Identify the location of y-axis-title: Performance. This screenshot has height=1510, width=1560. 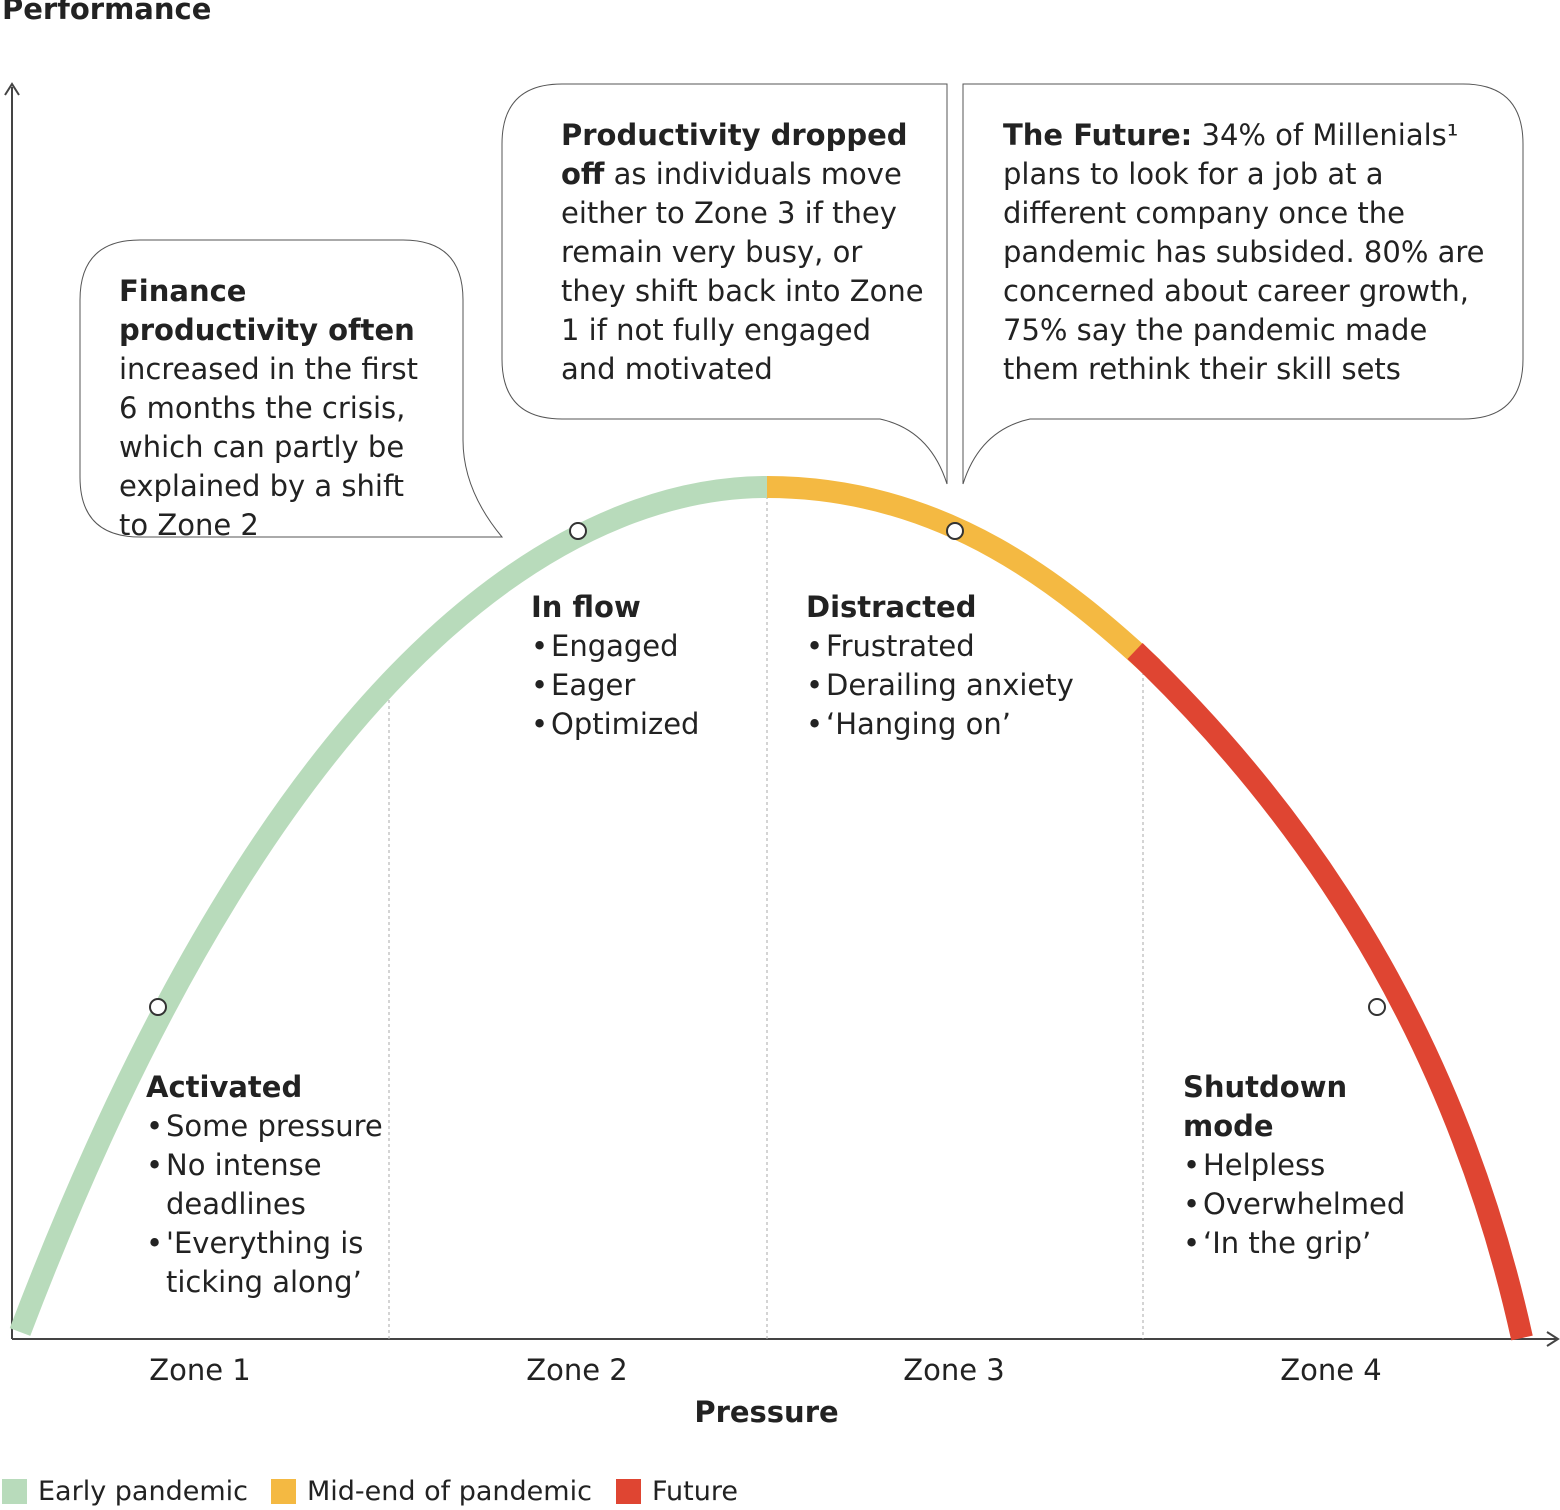
(107, 13).